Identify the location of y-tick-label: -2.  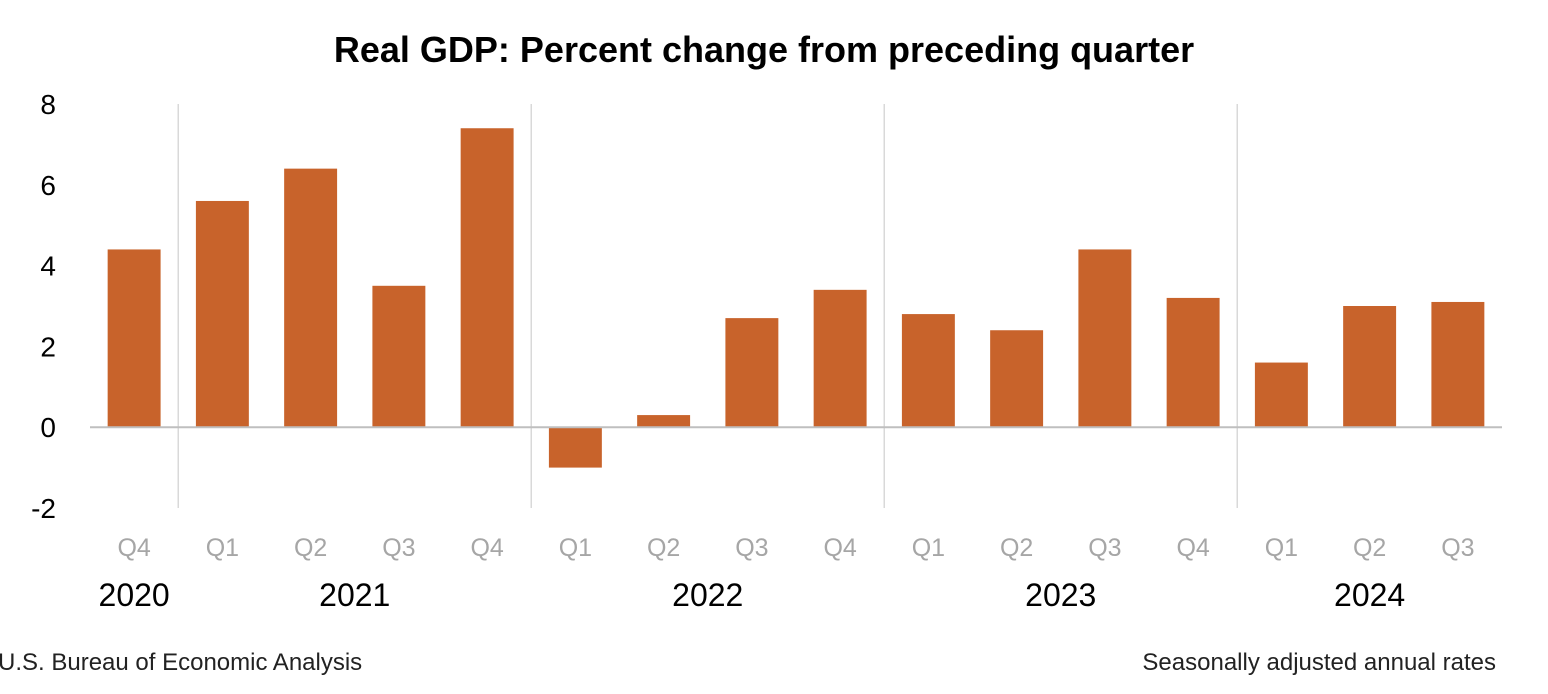
(43, 508).